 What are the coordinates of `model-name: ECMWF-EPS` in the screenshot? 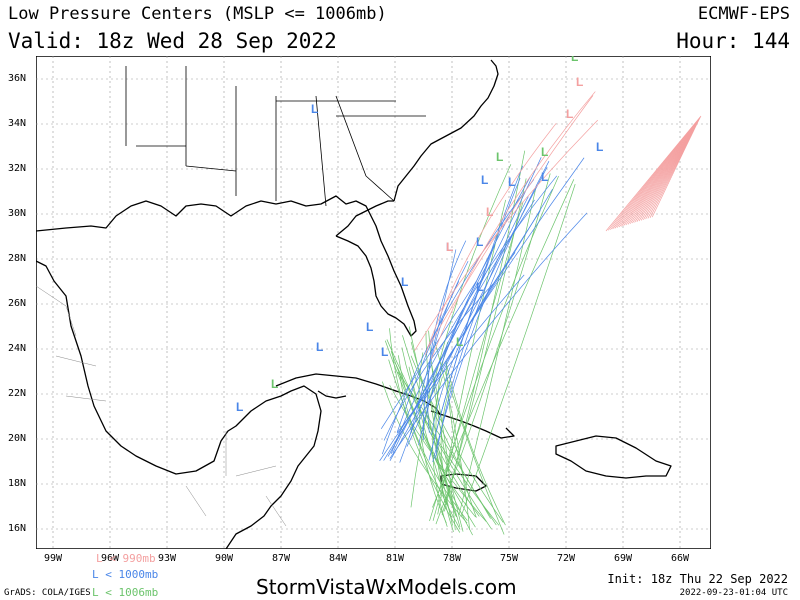 It's located at (743, 14).